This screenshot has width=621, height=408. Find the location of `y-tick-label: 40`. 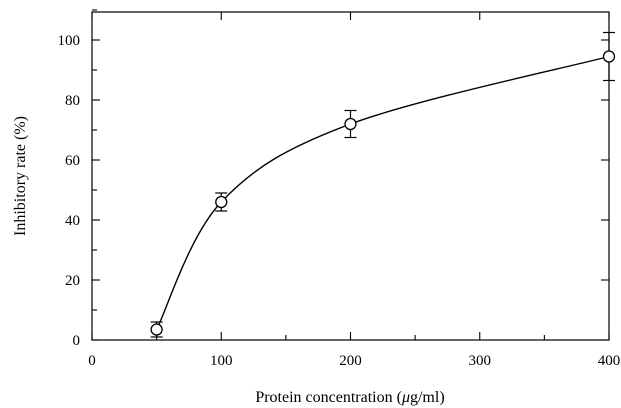

y-tick-label: 40 is located at coordinates (72, 221).